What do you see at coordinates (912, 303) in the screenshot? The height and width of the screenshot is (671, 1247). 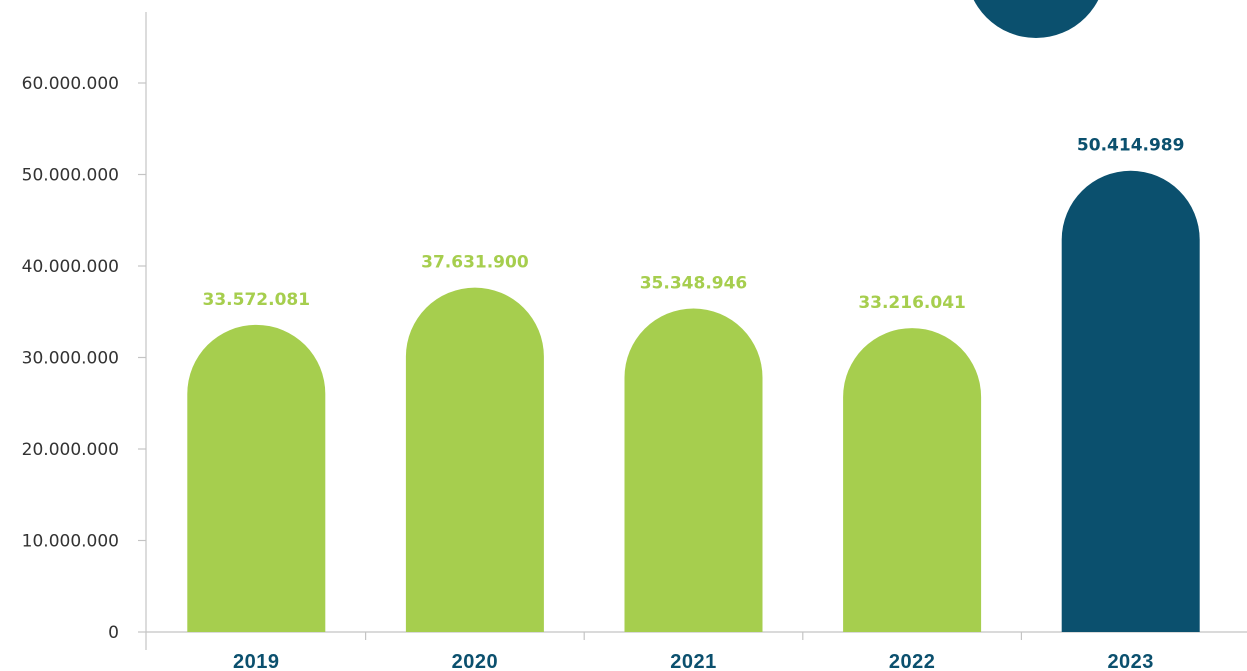 I see `data-label-2022: 33.216.041` at bounding box center [912, 303].